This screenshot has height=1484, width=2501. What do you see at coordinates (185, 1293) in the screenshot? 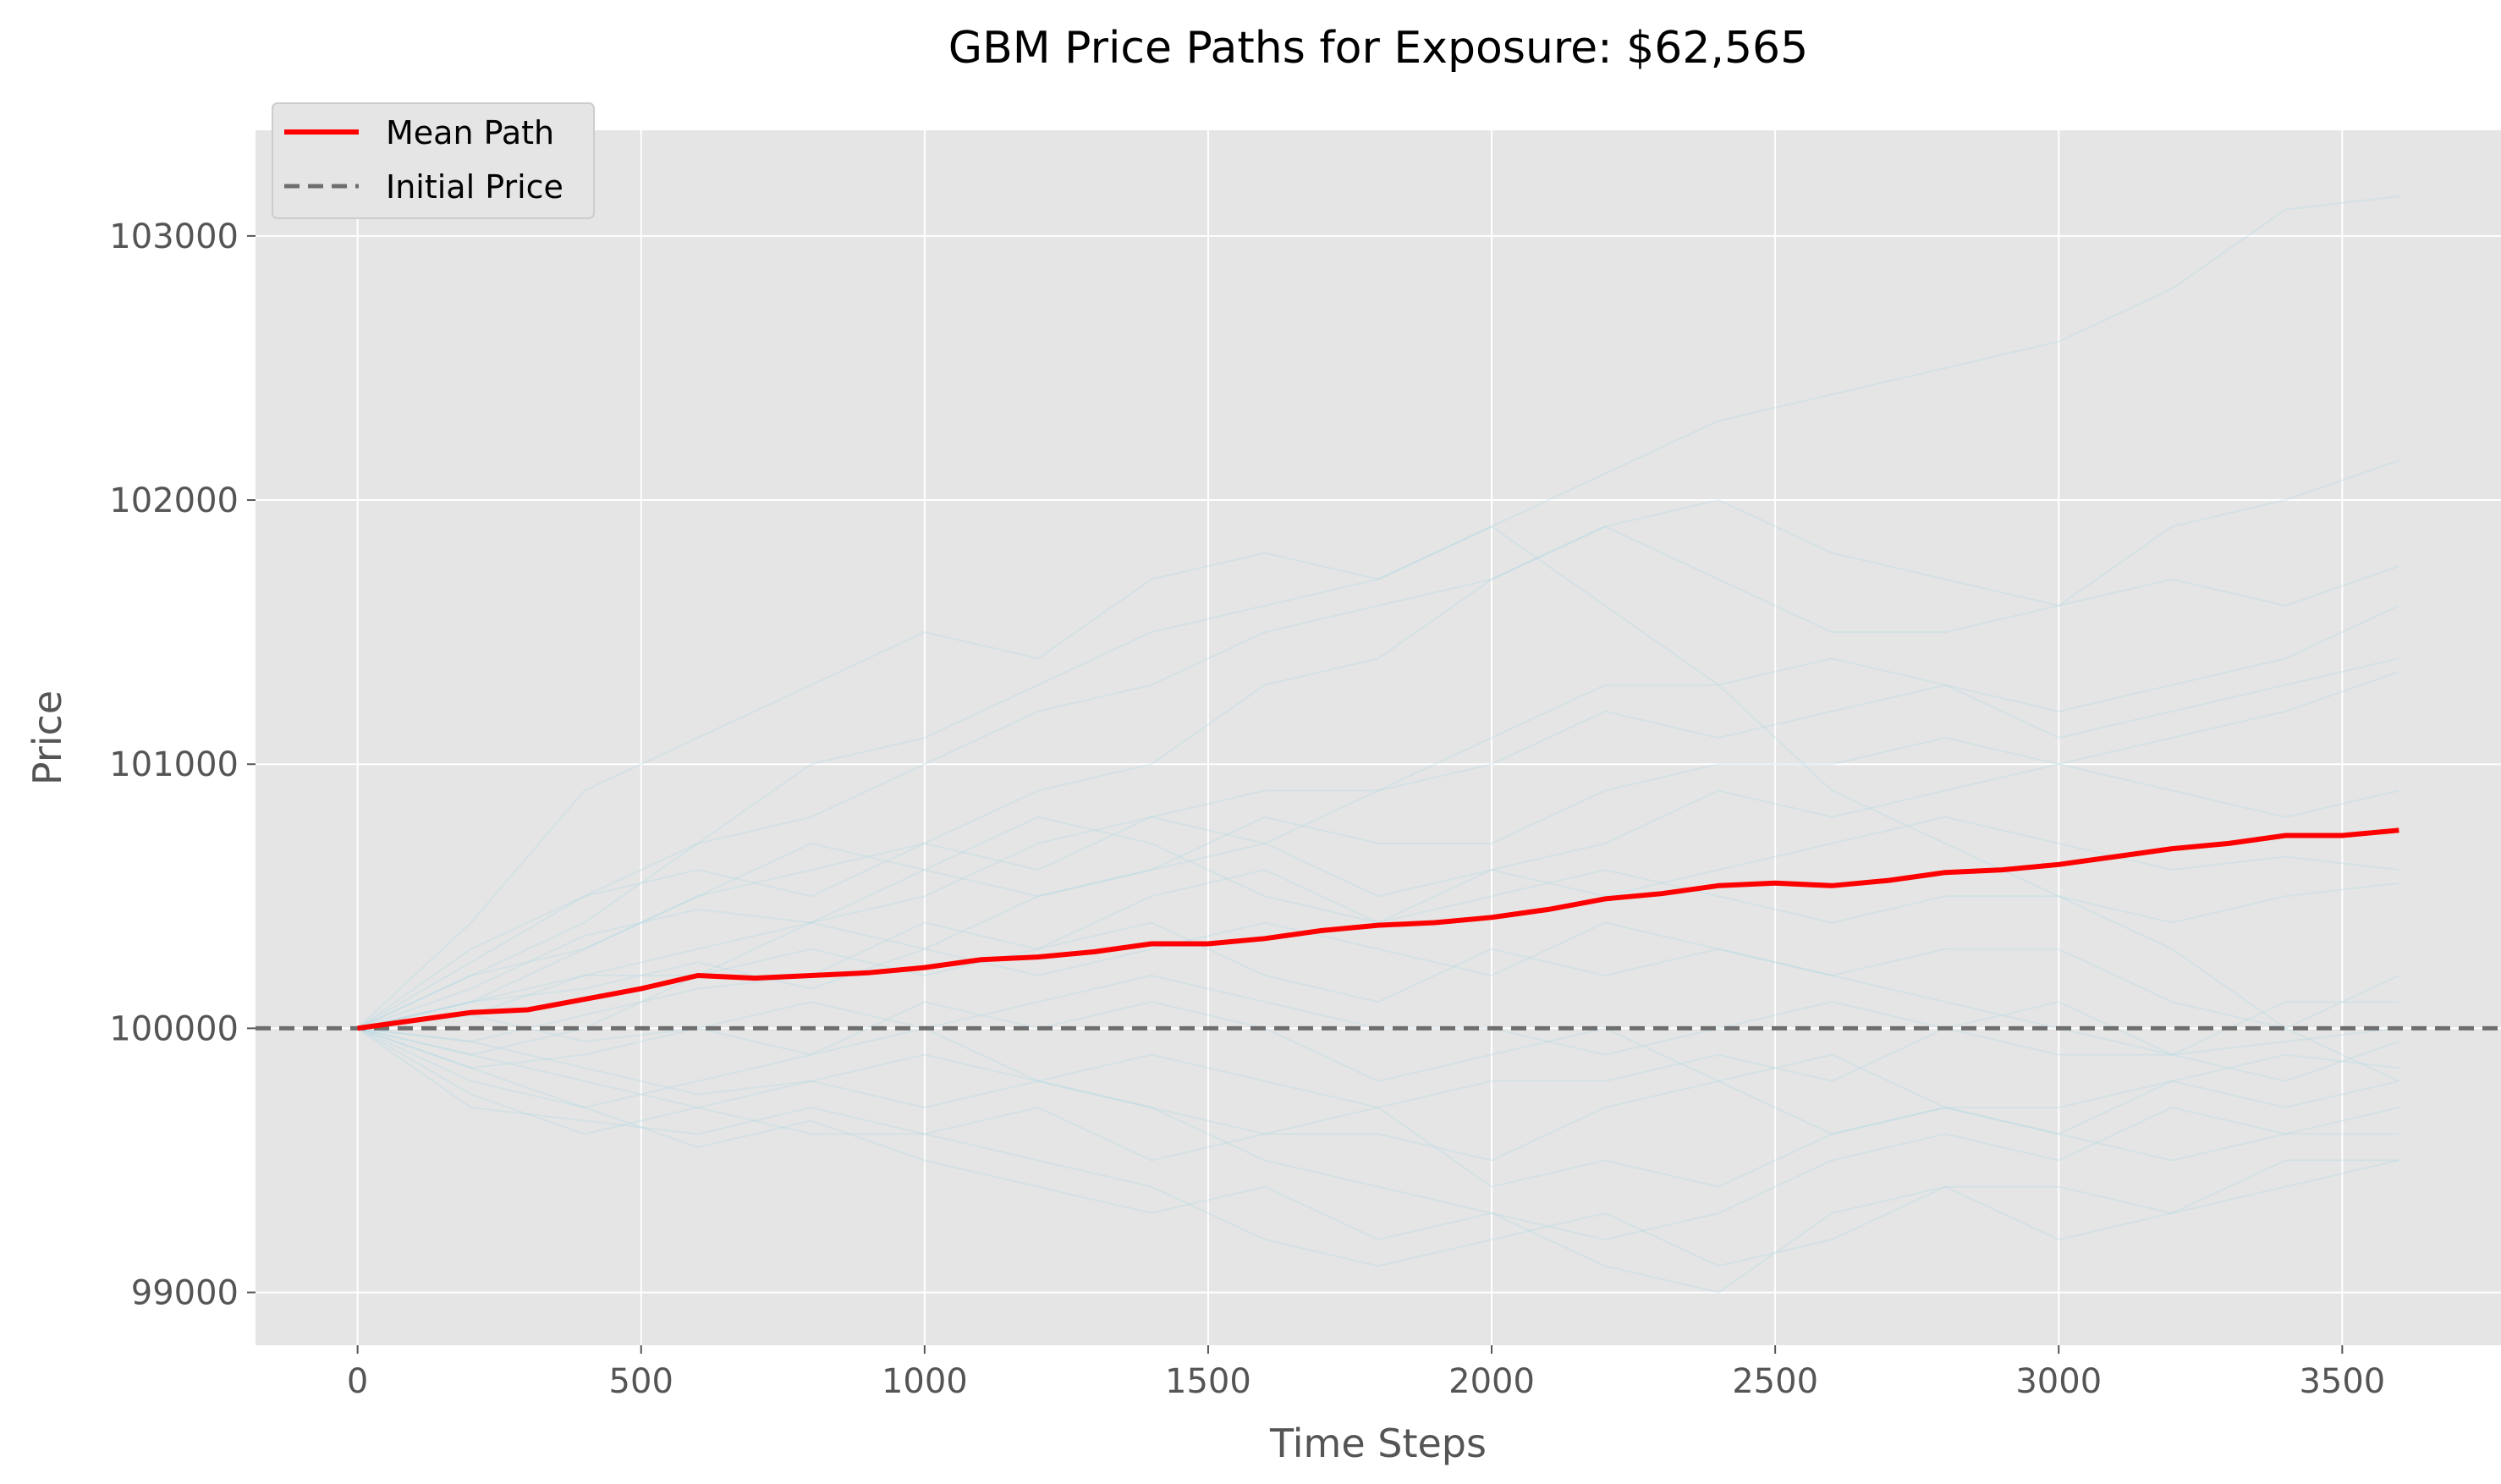
I see `y-tick-label: 99000` at bounding box center [185, 1293].